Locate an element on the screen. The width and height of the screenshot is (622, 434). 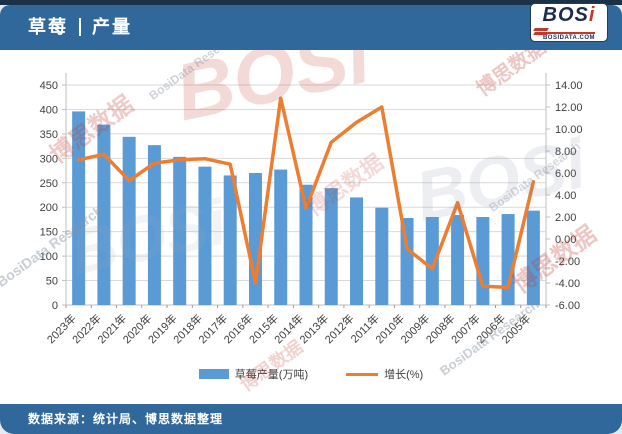
title-sub: 产量 is located at coordinates (112, 27).